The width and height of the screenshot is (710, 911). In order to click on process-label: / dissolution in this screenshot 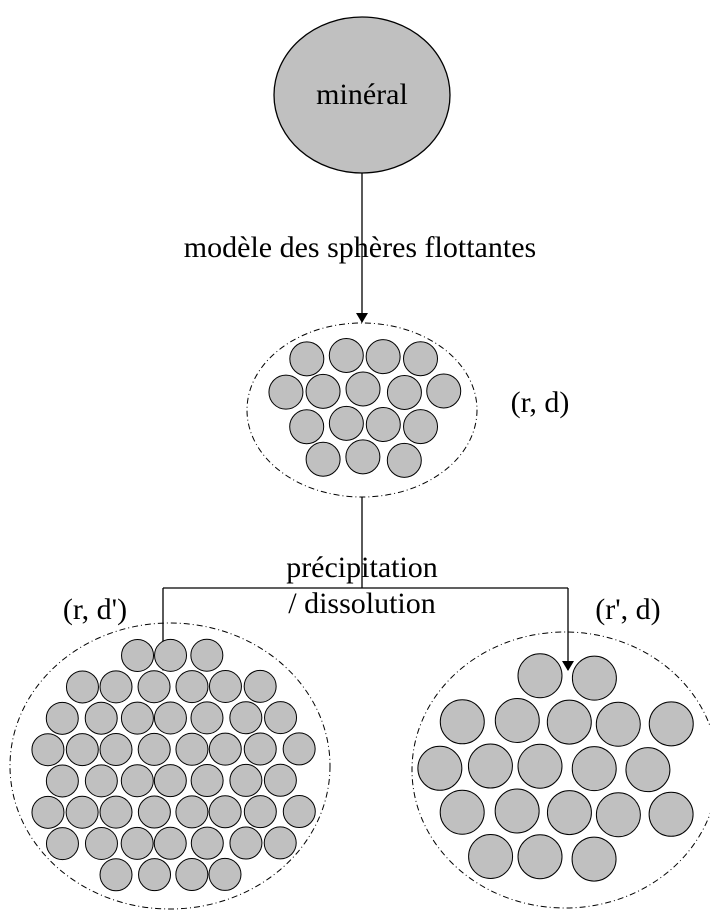, I will do `click(362, 603)`.